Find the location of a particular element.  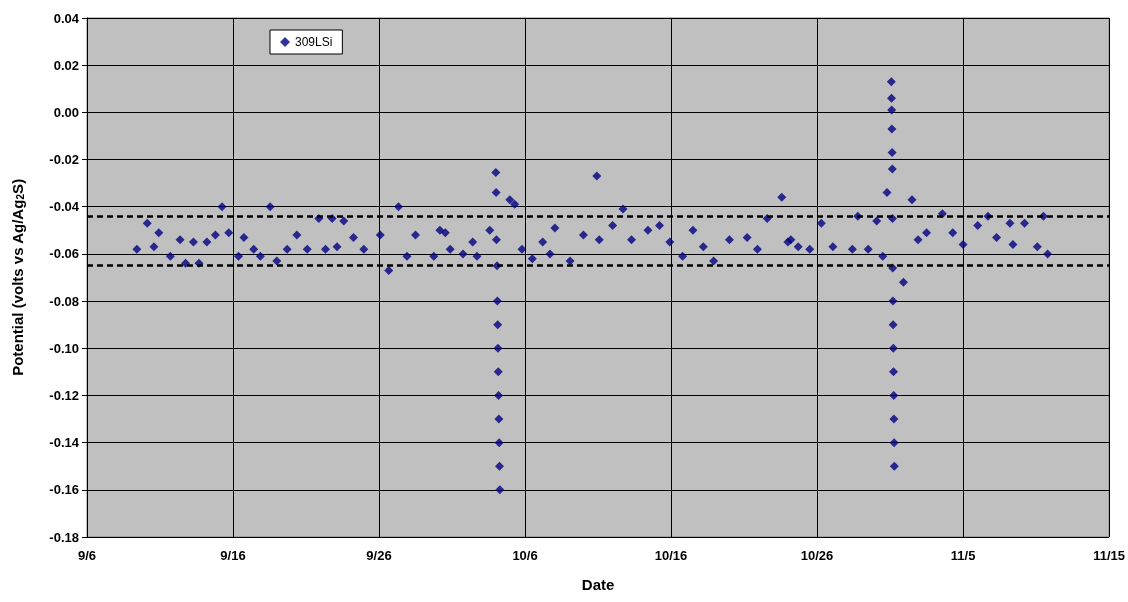

y-tick-label: -0.08 is located at coordinates (64, 301).